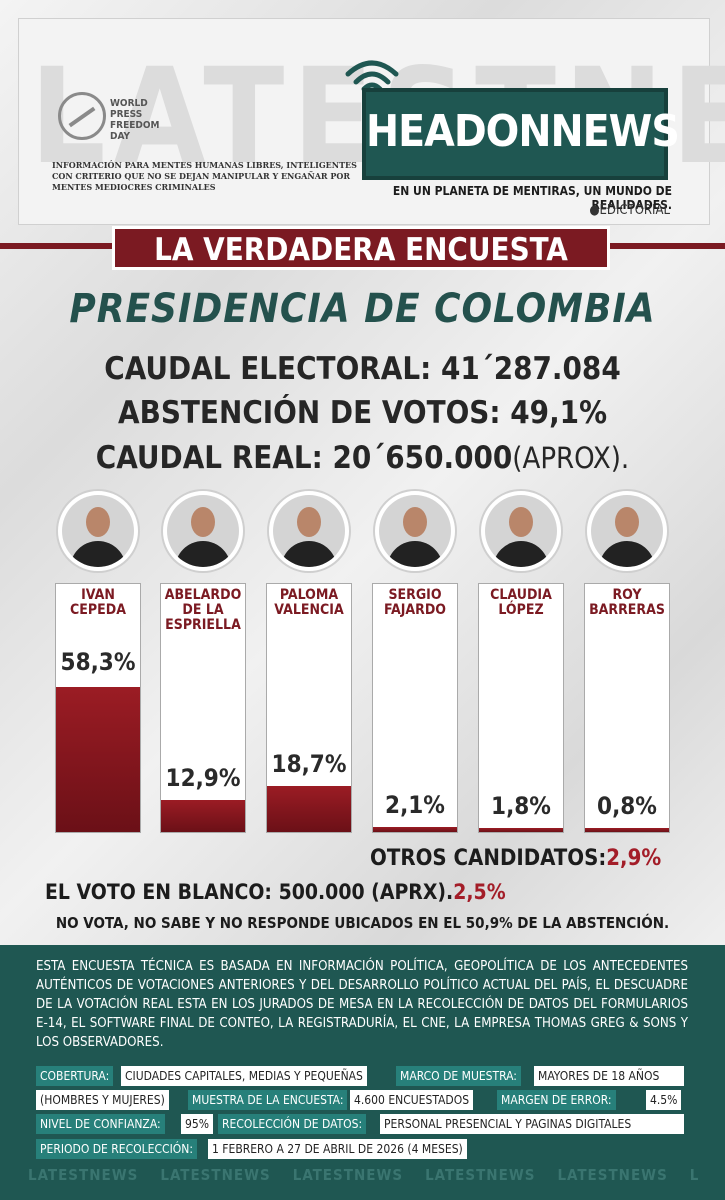  I want to click on candidate-name-line: SERGIO, so click(415, 595).